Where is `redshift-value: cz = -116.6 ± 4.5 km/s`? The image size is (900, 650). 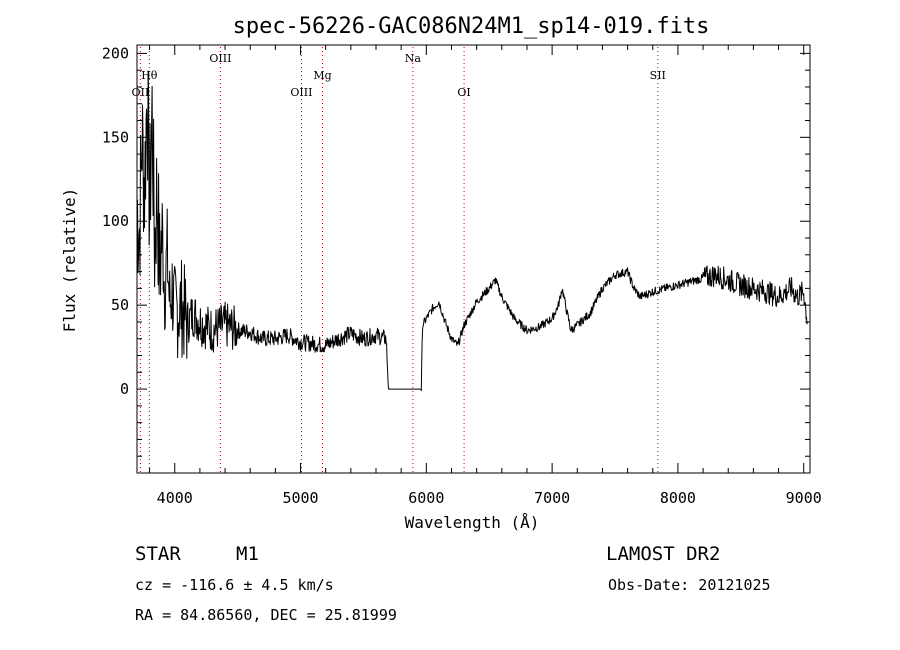 redshift-value: cz = -116.6 ± 4.5 km/s is located at coordinates (234, 585).